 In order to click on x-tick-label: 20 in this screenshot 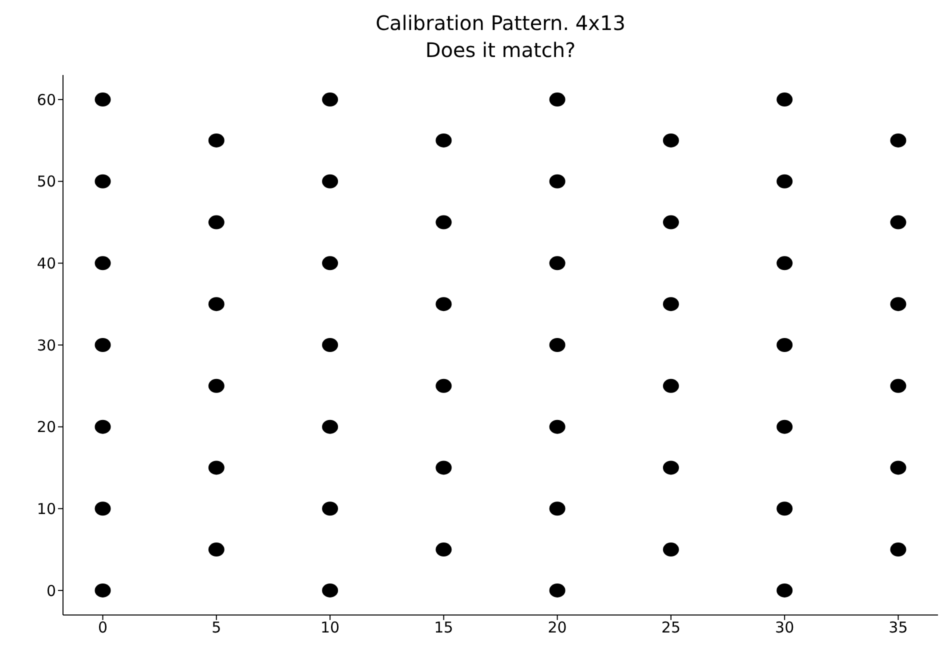, I will do `click(557, 627)`.